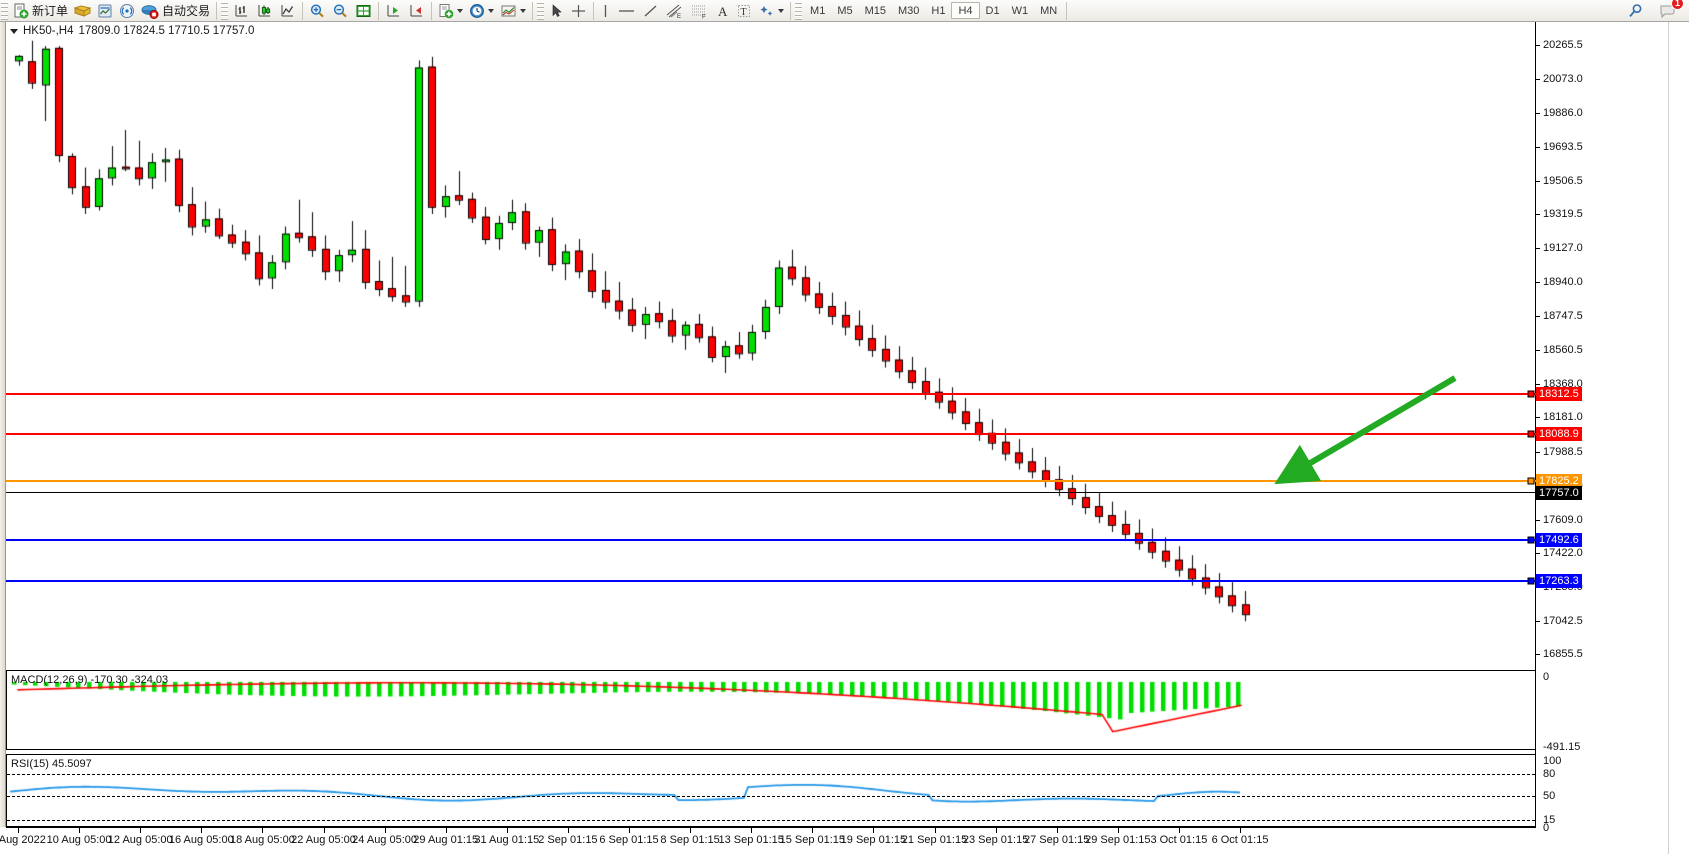 The image size is (1689, 854). What do you see at coordinates (744, 11) in the screenshot?
I see `text-label-button: T` at bounding box center [744, 11].